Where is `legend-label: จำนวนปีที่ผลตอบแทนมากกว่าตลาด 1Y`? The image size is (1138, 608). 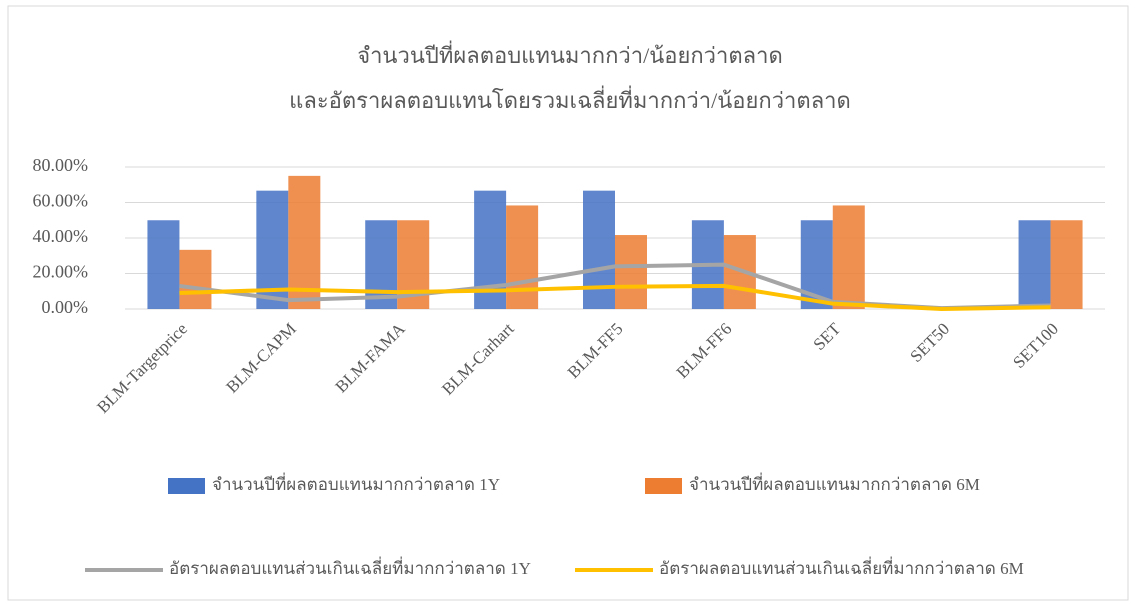 legend-label: จำนวนปีที่ผลตอบแทนมากกว่าตลาด 1Y is located at coordinates (356, 483).